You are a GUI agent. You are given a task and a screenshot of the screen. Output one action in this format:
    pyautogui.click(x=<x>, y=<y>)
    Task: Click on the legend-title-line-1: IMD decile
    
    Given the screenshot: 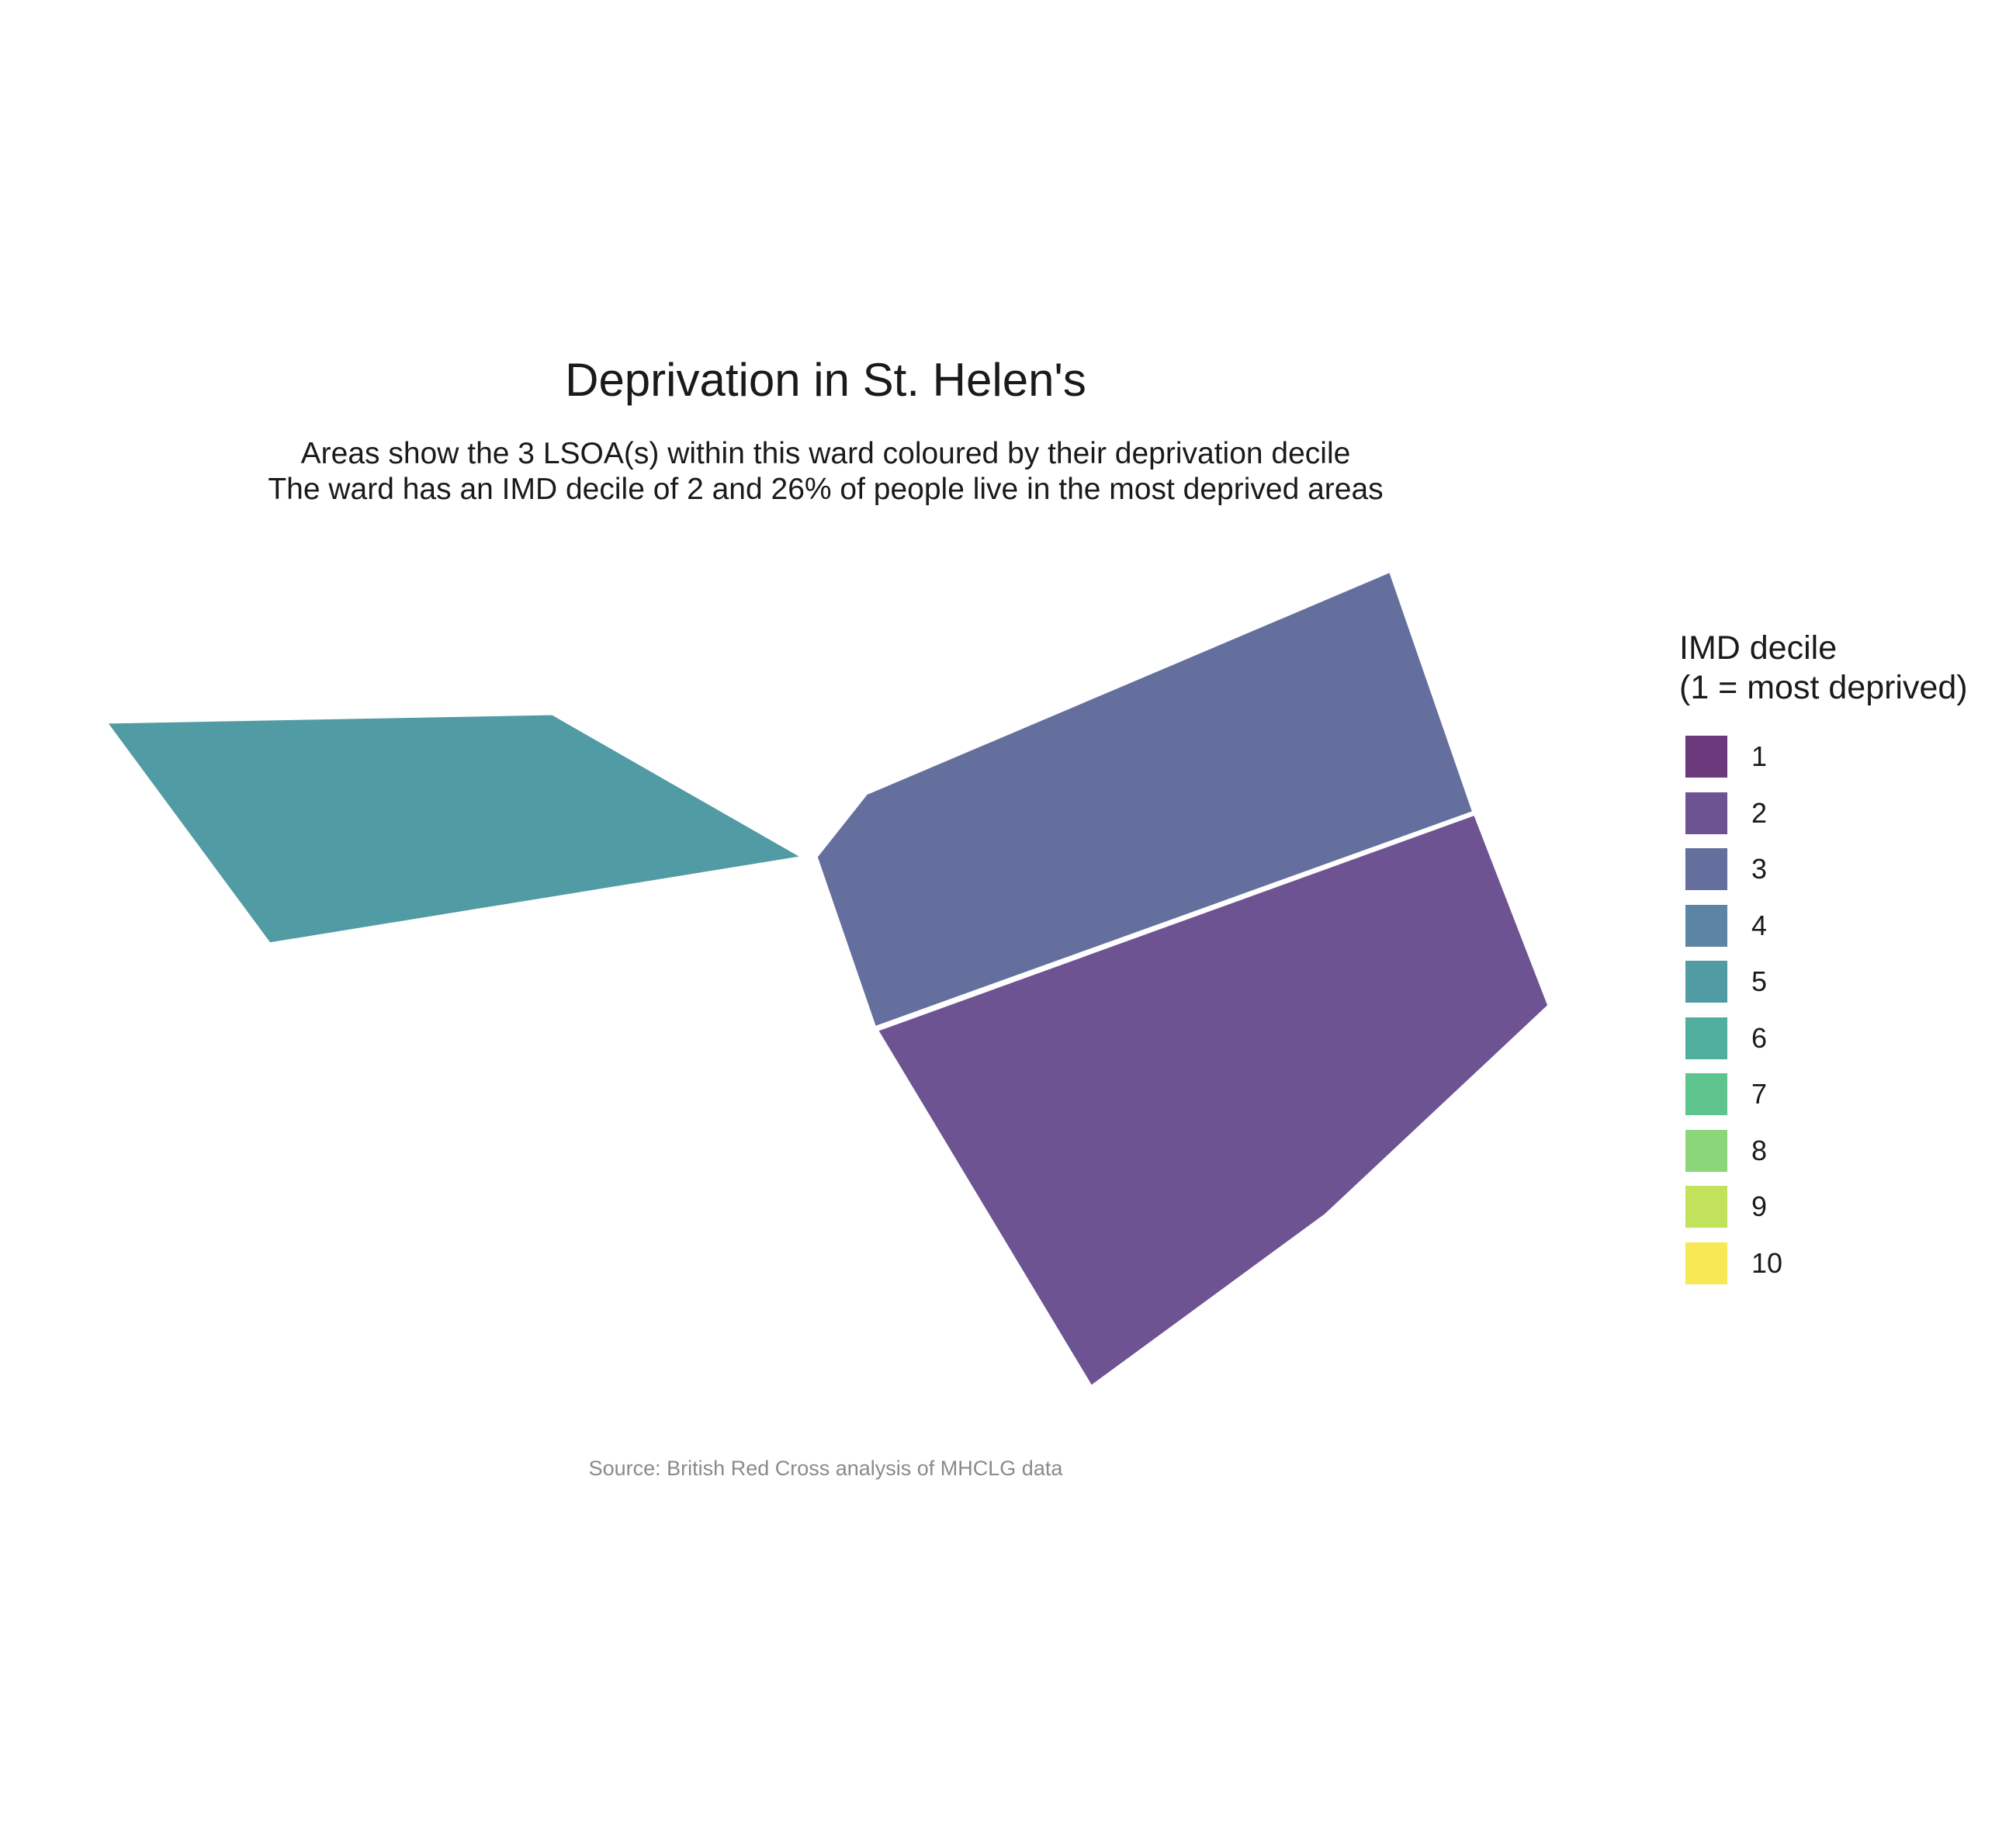 What is the action you would take?
    pyautogui.click(x=1759, y=648)
    